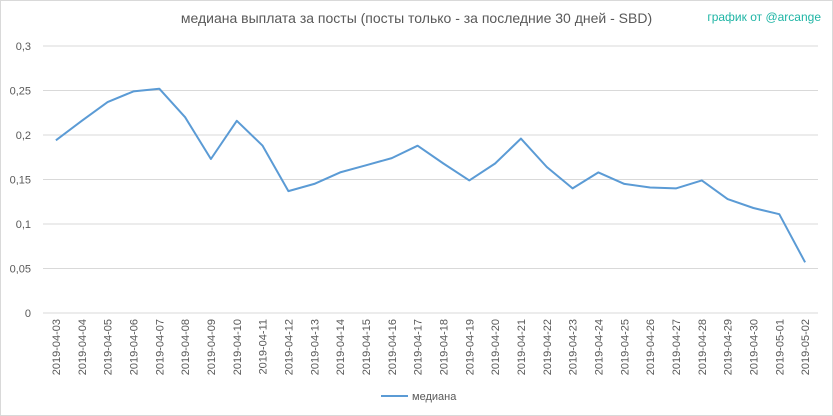 The height and width of the screenshot is (416, 833). Describe the element at coordinates (109, 347) in the screenshot. I see `x-tick-label: 2019-04-05` at that location.